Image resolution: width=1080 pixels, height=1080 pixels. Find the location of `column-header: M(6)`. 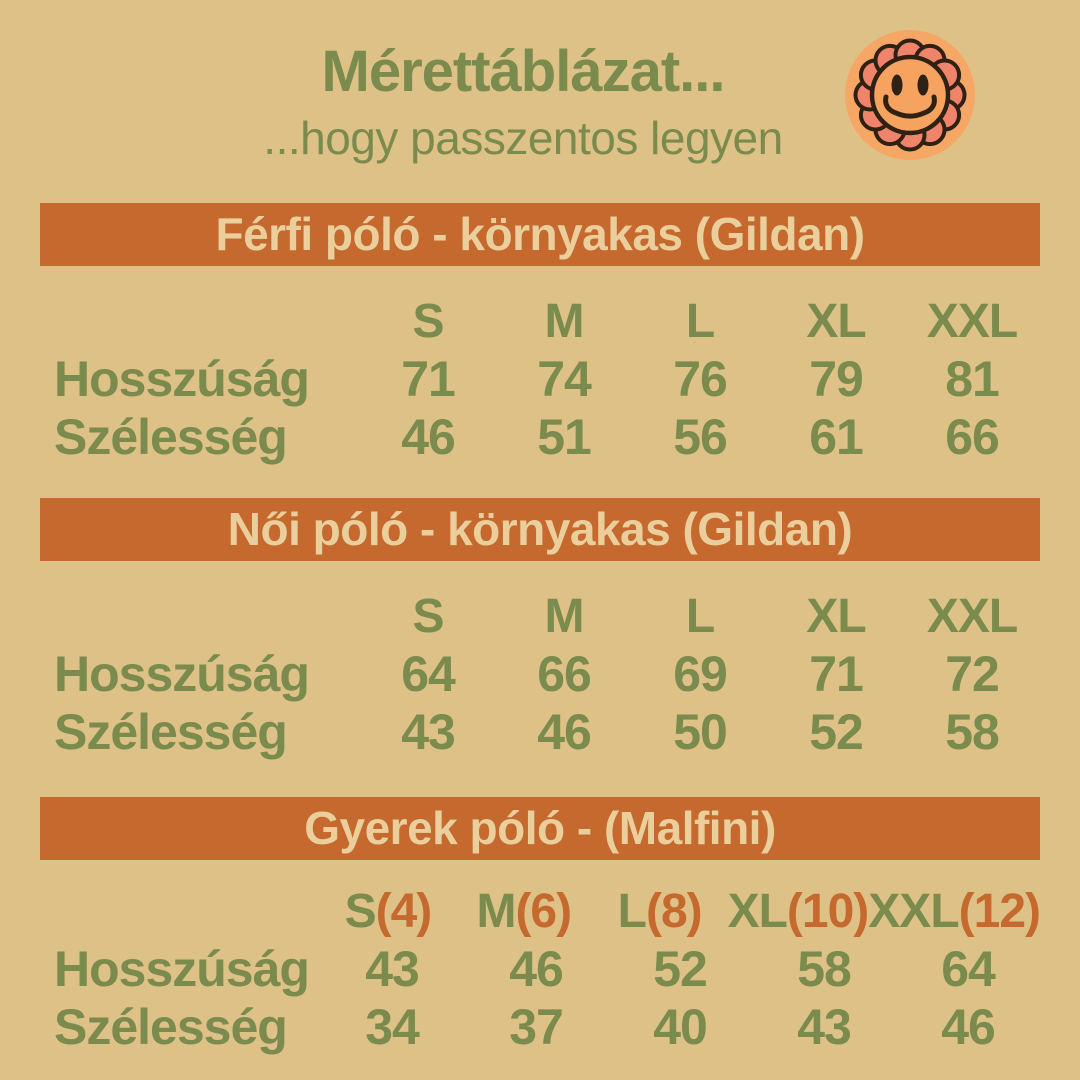

column-header: M(6) is located at coordinates (524, 911).